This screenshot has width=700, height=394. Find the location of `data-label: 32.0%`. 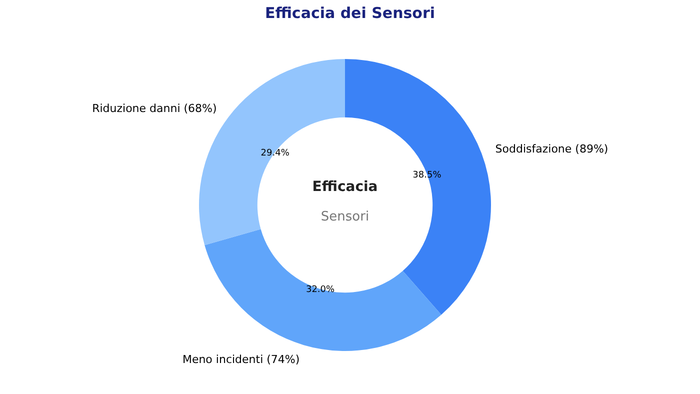

data-label: 32.0% is located at coordinates (321, 290).